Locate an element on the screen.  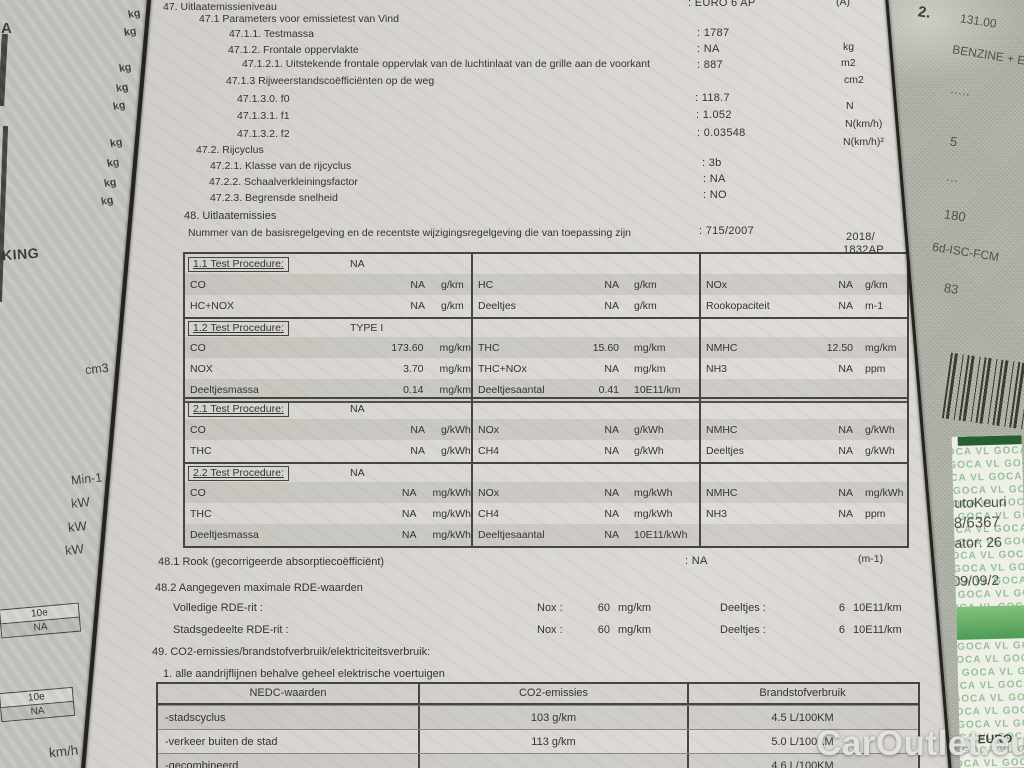
kmh-unit-label: km/h is located at coordinates (63, 751).